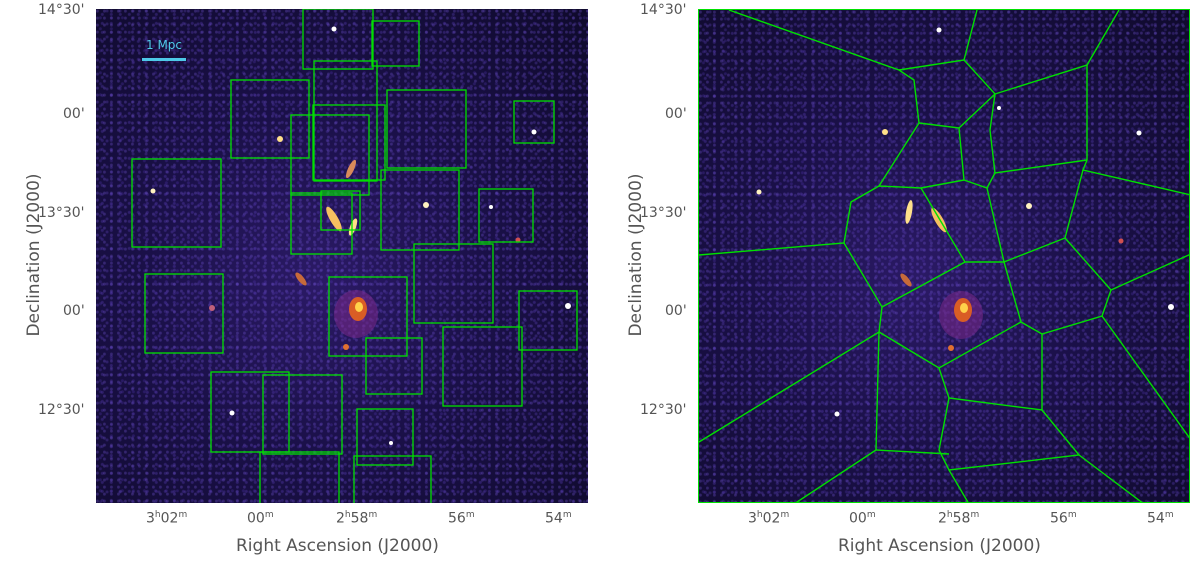  What do you see at coordinates (663, 410) in the screenshot?
I see `right-y-tick: 12°30'` at bounding box center [663, 410].